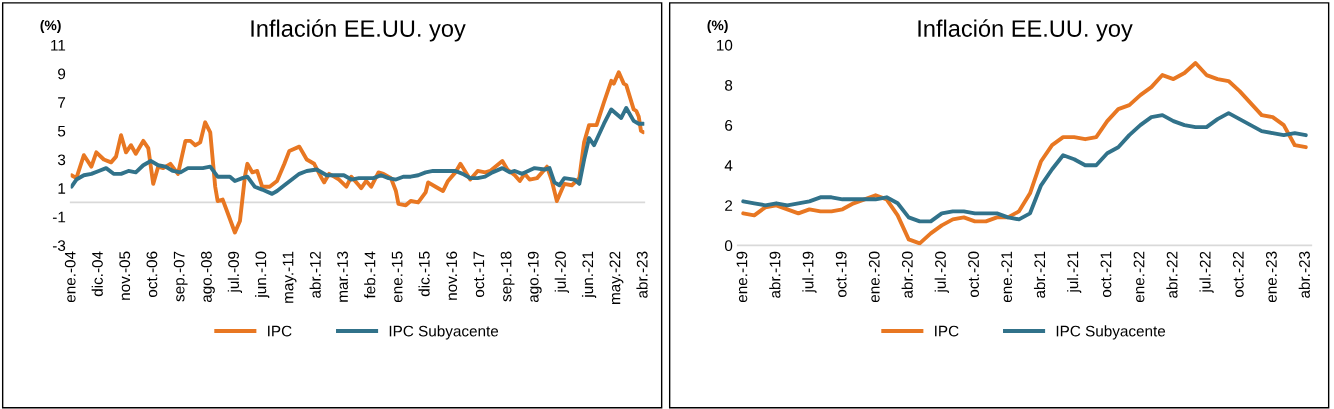 Image resolution: width=1334 pixels, height=409 pixels. Describe the element at coordinates (729, 205) in the screenshot. I see `y-tick-label: 2` at that location.